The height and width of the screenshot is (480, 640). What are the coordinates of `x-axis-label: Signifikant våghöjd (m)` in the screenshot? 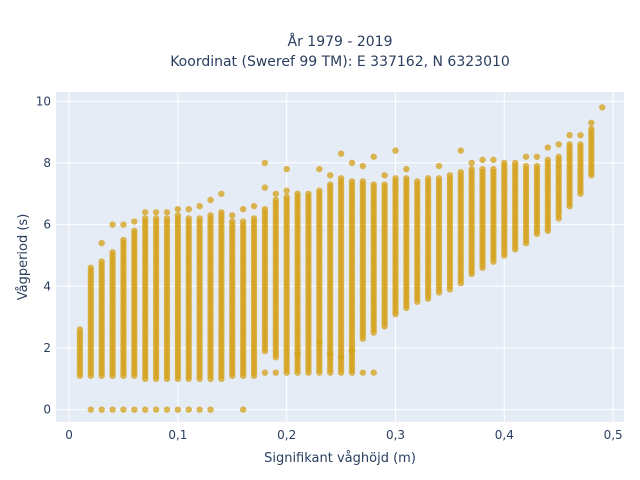 It's located at (340, 458).